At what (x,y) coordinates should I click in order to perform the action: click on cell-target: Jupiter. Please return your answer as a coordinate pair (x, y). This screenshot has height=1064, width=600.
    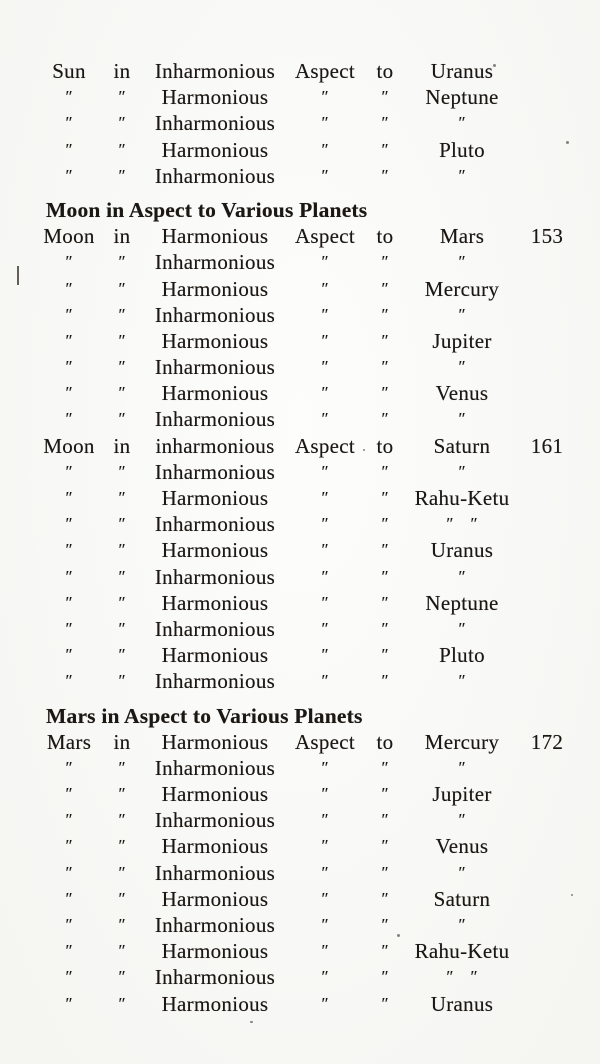
    Looking at the image, I should click on (462, 340).